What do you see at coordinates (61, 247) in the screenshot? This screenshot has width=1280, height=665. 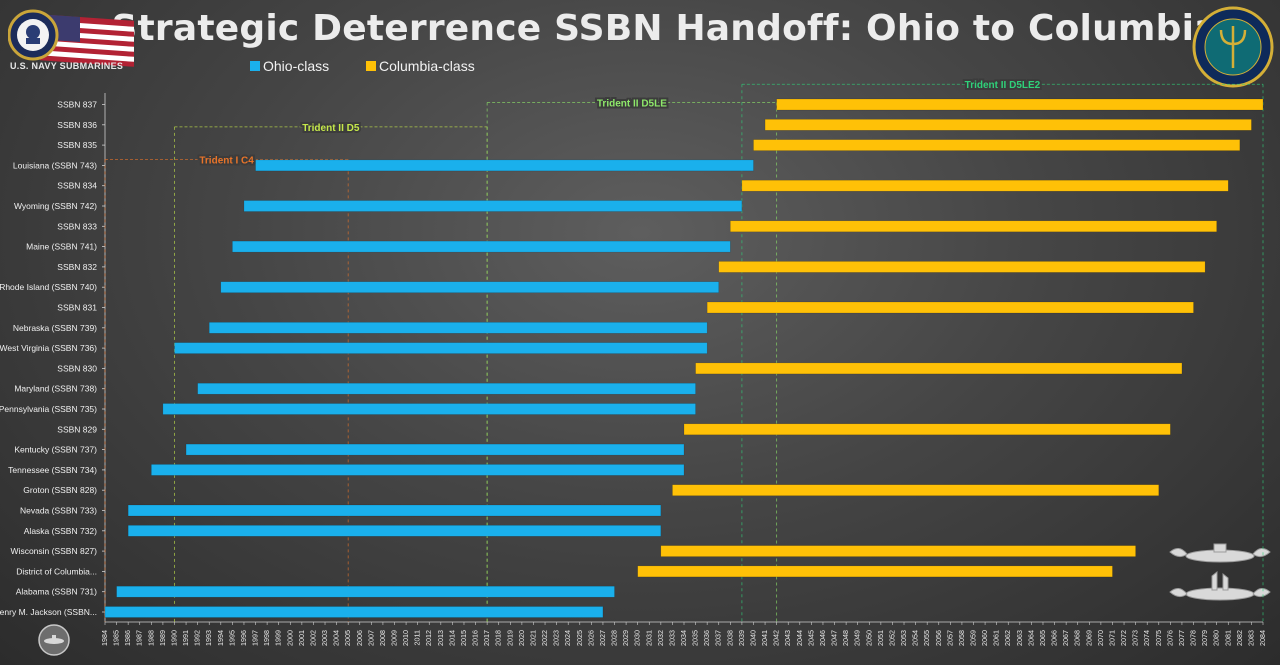 I see `y-tick-label: Maine (SSBN 741)` at bounding box center [61, 247].